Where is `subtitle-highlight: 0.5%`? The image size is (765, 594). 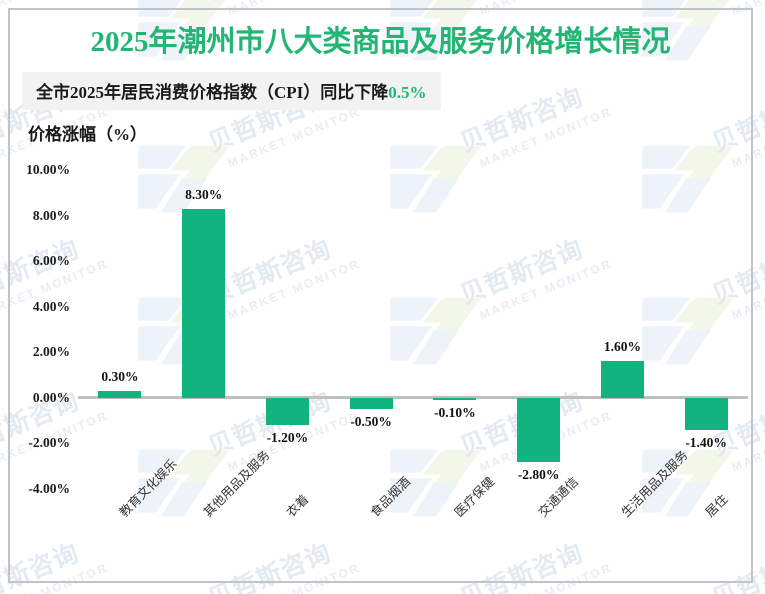 subtitle-highlight: 0.5% is located at coordinates (407, 92).